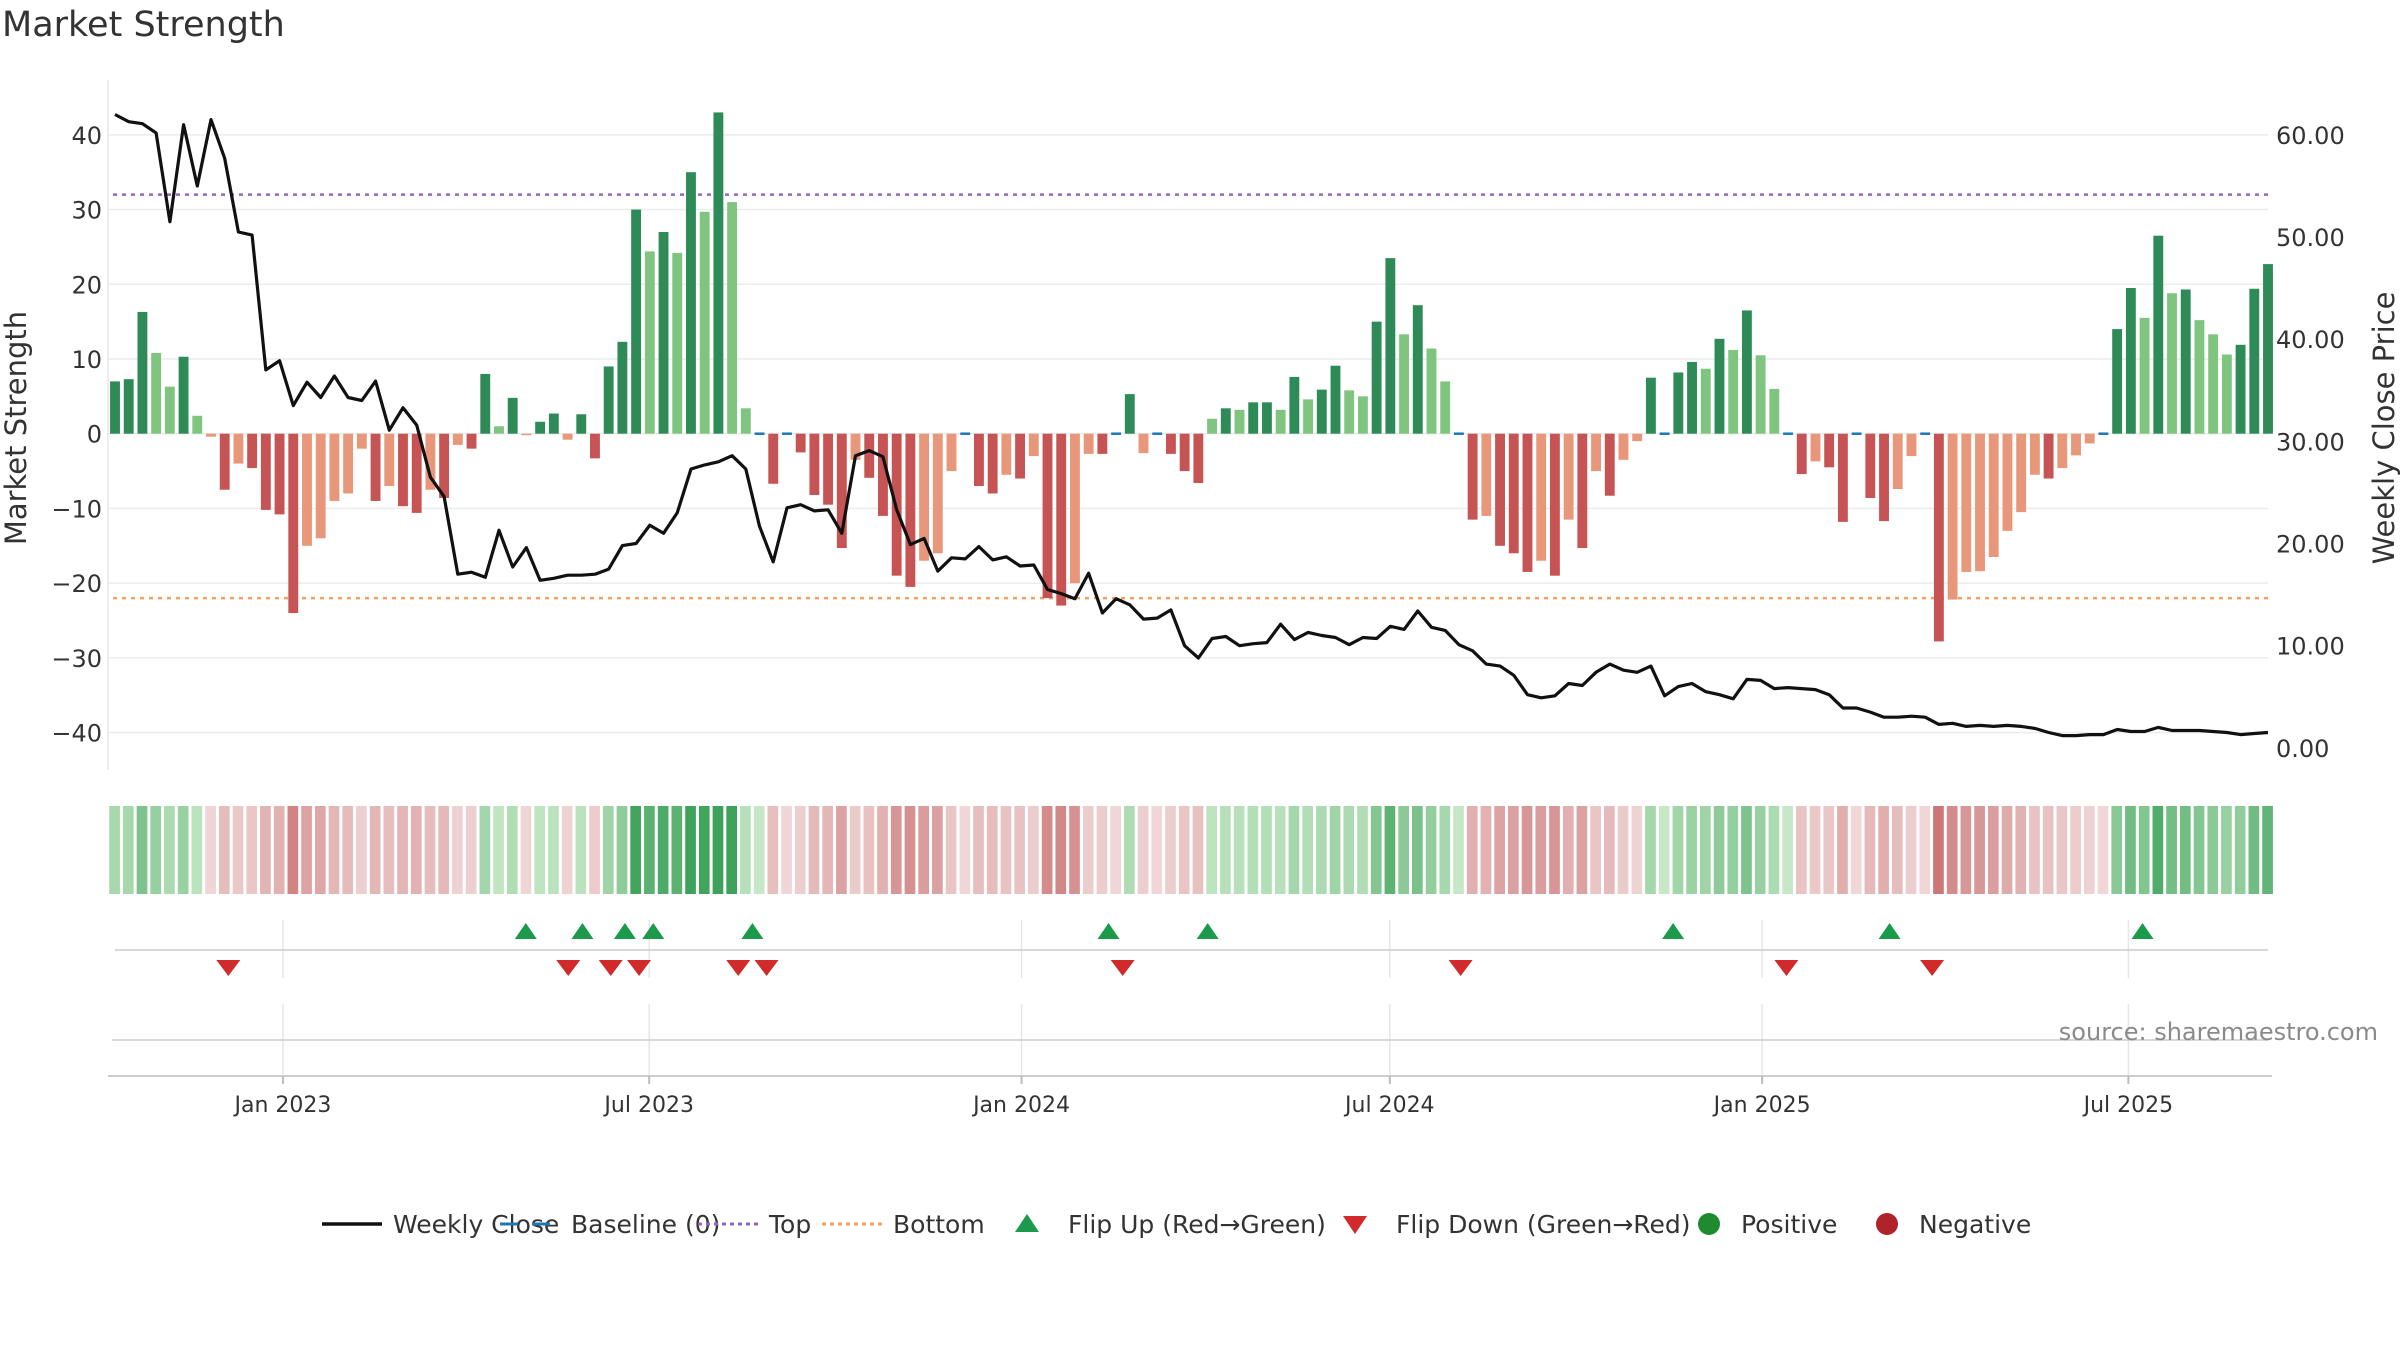  Describe the element at coordinates (86, 360) in the screenshot. I see `left-tick-label-3: 10` at that location.